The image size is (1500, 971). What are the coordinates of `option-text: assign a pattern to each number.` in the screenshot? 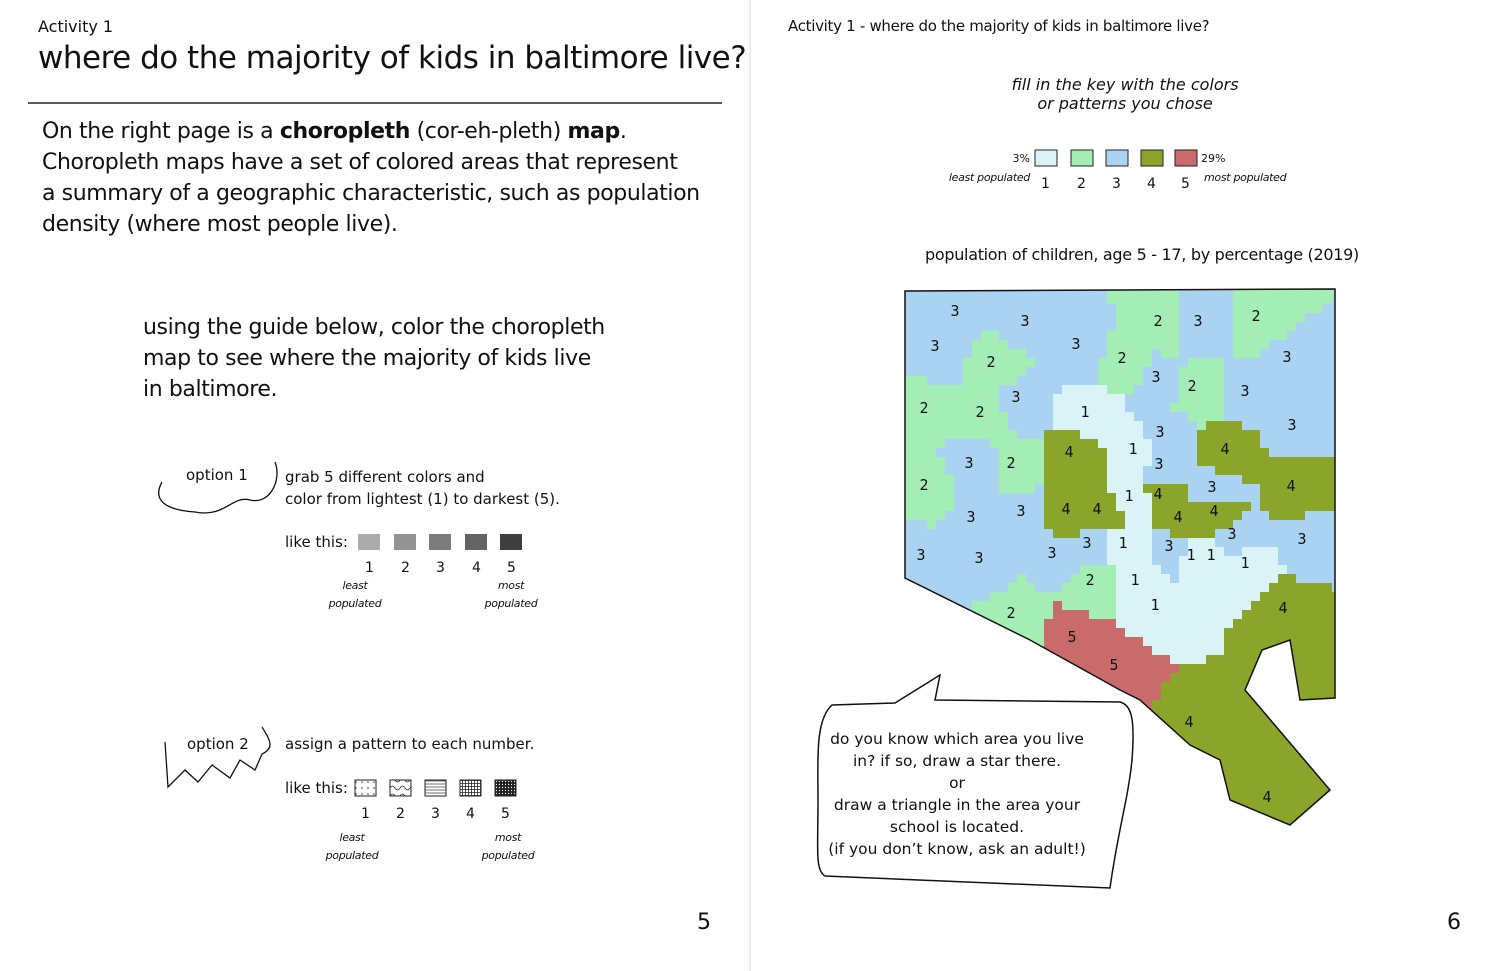 It's located at (410, 744).